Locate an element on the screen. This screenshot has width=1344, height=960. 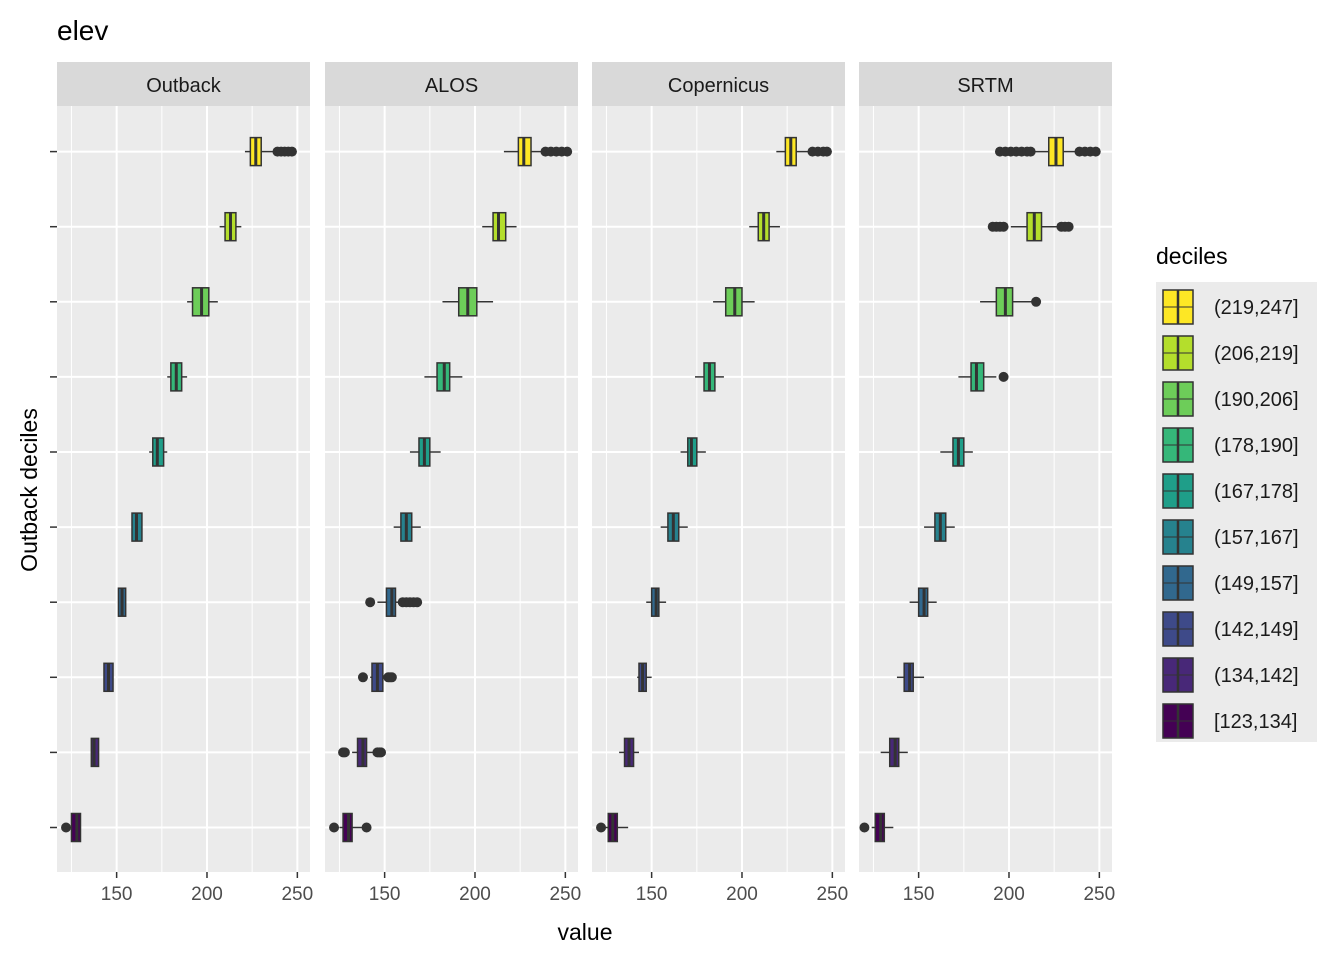
legend-label: (142,149] is located at coordinates (1256, 630).